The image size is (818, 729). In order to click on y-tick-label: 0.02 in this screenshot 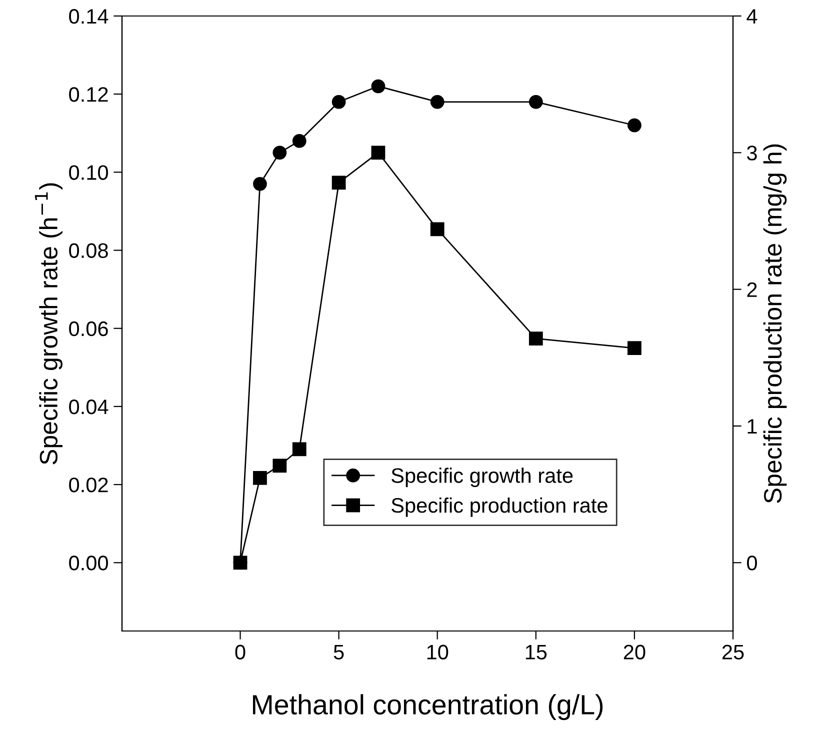, I will do `click(88, 485)`.